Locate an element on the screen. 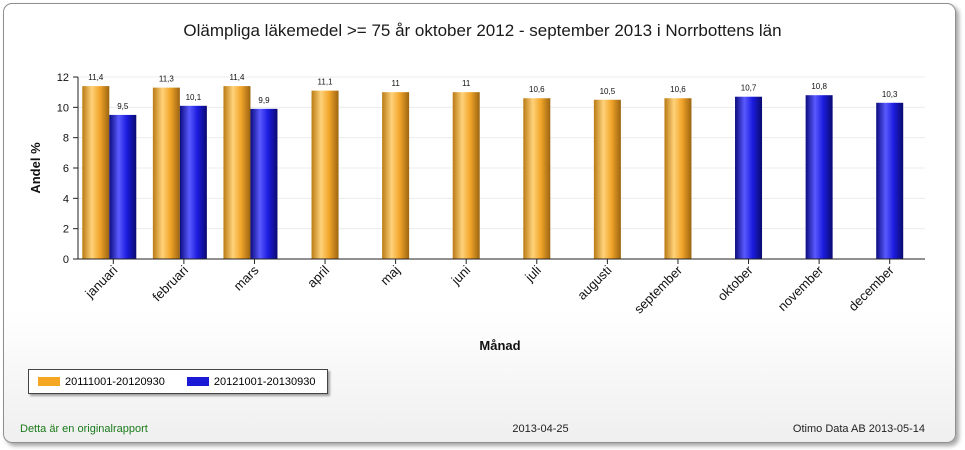 This screenshot has height=450, width=965. y-tick-label: 6 is located at coordinates (66, 169).